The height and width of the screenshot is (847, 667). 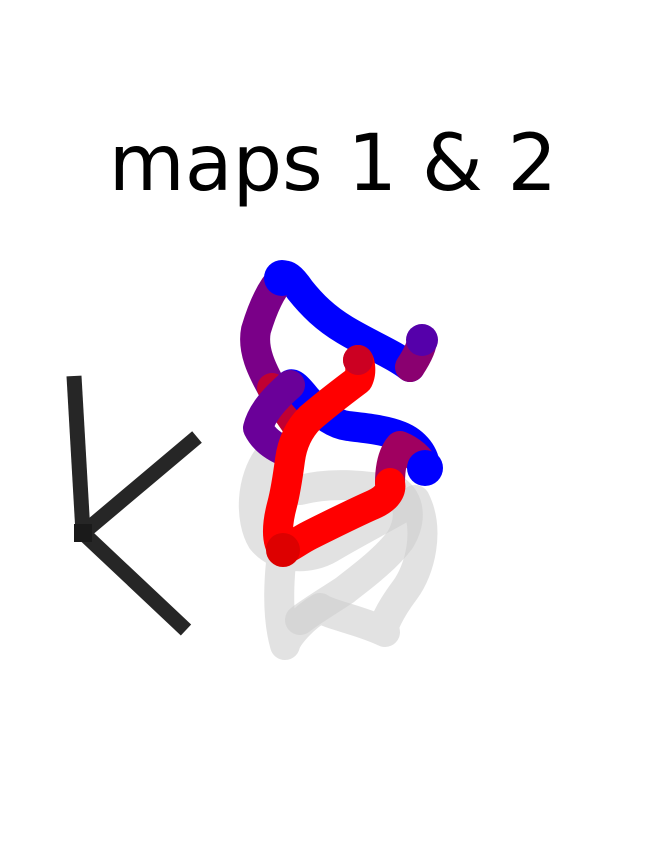 What do you see at coordinates (282, 278) in the screenshot?
I see `endpoint-top` at bounding box center [282, 278].